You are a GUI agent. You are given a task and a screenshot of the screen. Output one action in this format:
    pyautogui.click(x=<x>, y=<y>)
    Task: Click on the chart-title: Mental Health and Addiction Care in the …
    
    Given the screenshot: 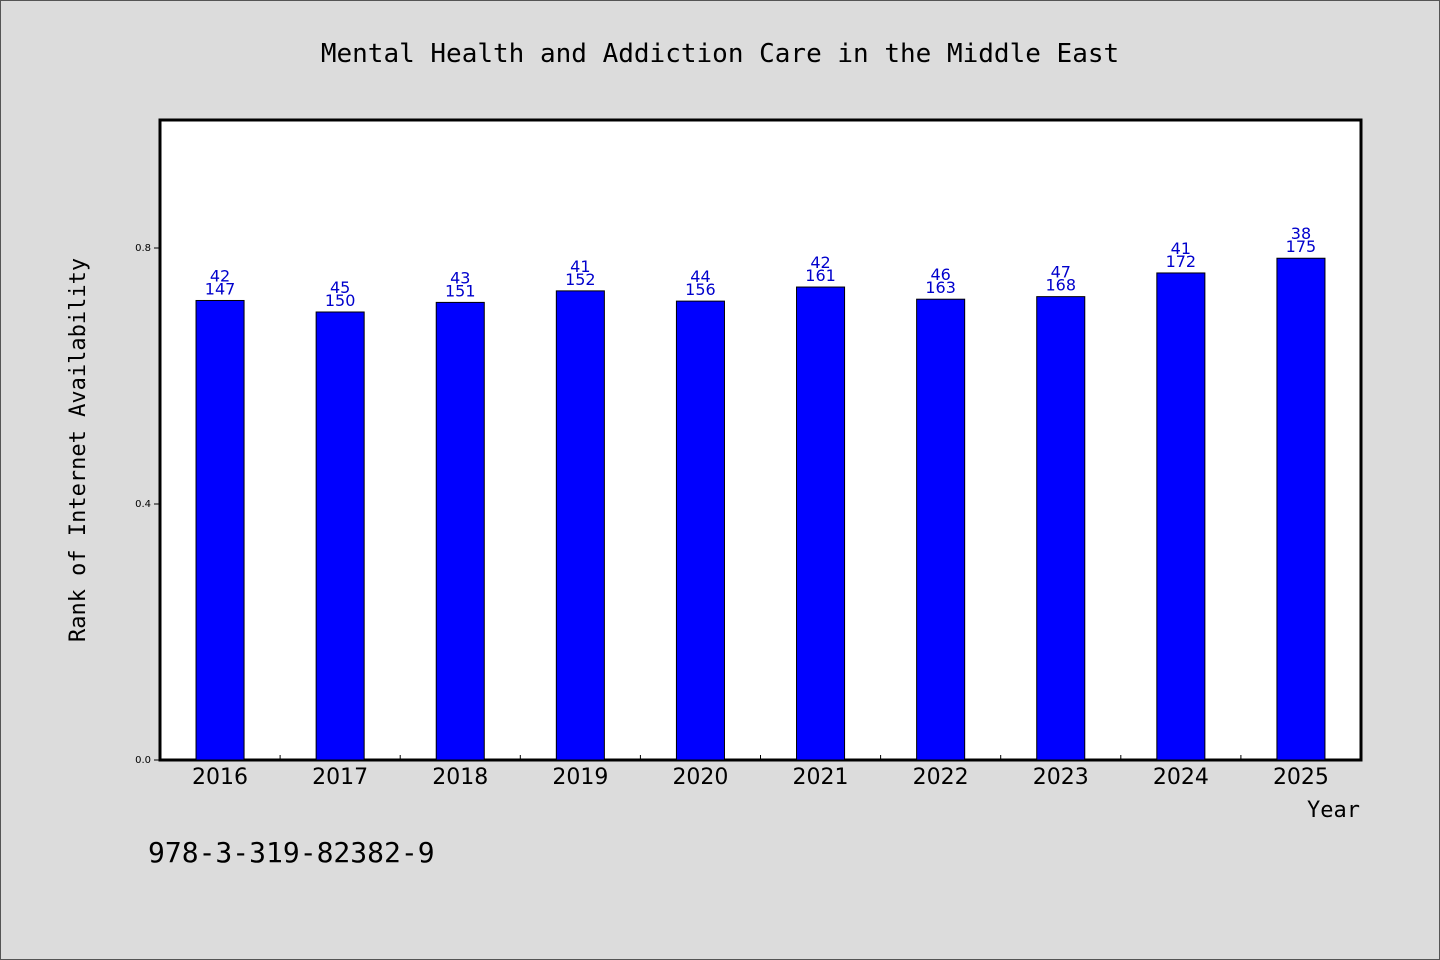 What is the action you would take?
    pyautogui.click(x=720, y=54)
    